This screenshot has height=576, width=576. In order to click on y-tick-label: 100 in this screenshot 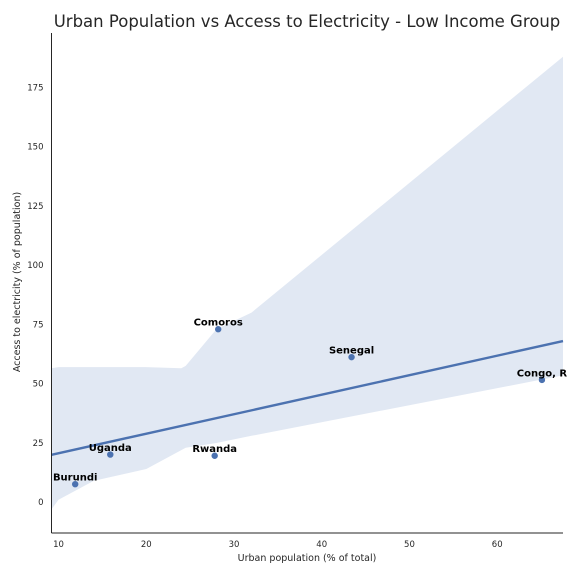, I will do `click(35, 266)`.